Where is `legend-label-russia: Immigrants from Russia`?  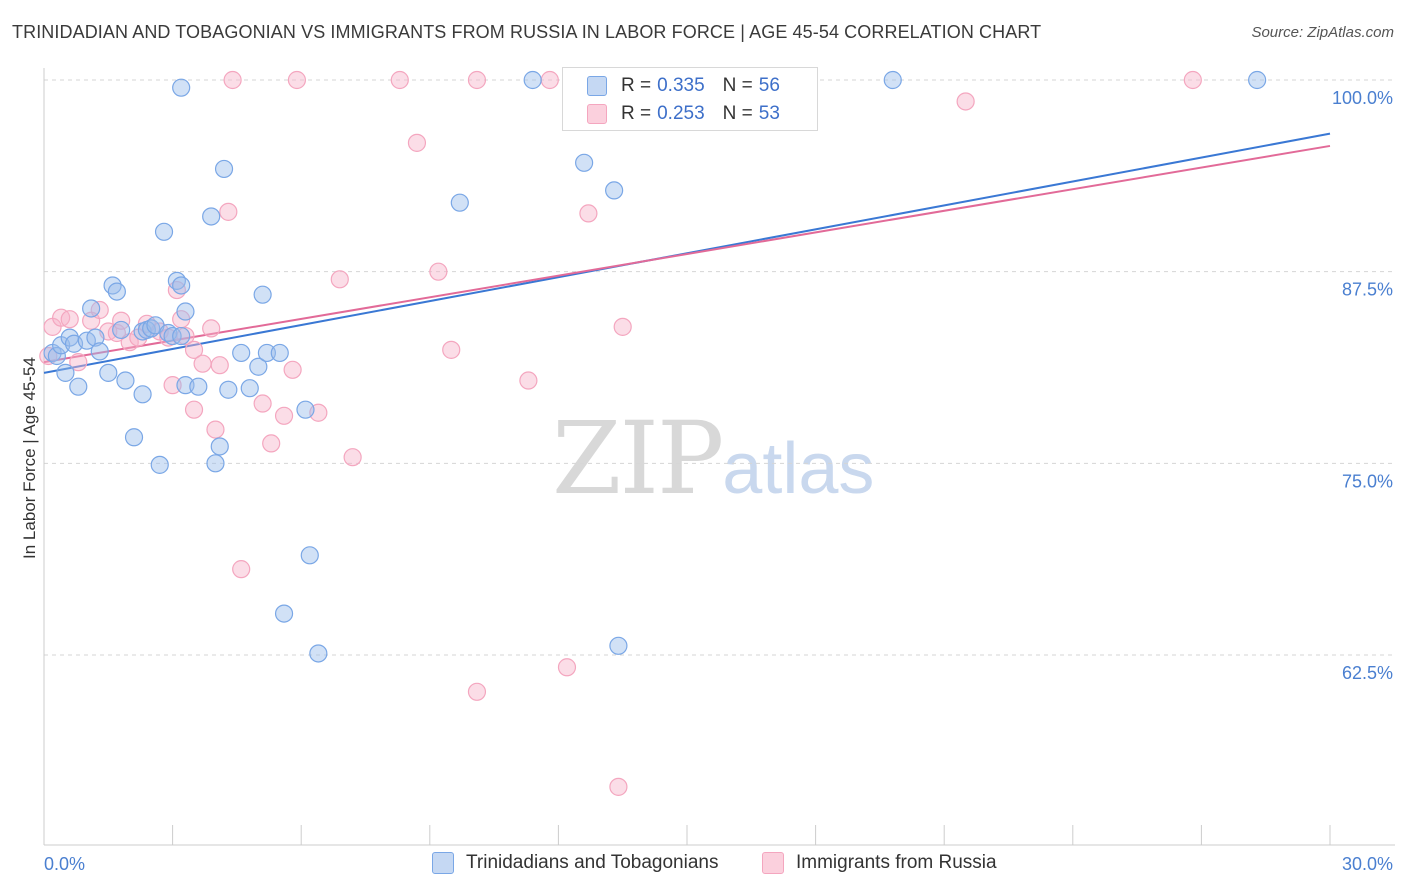
legend-label-russia: Immigrants from Russia is located at coordinates (896, 862).